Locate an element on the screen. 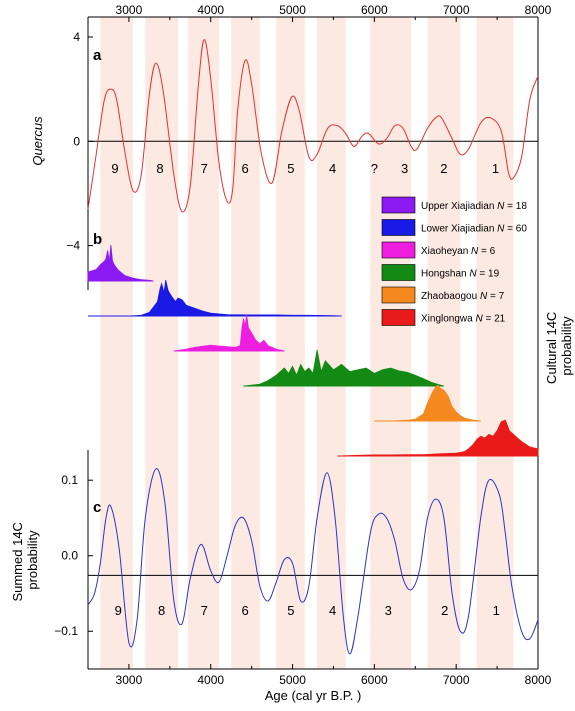  legend-swatch-xinglongwa is located at coordinates (398, 317).